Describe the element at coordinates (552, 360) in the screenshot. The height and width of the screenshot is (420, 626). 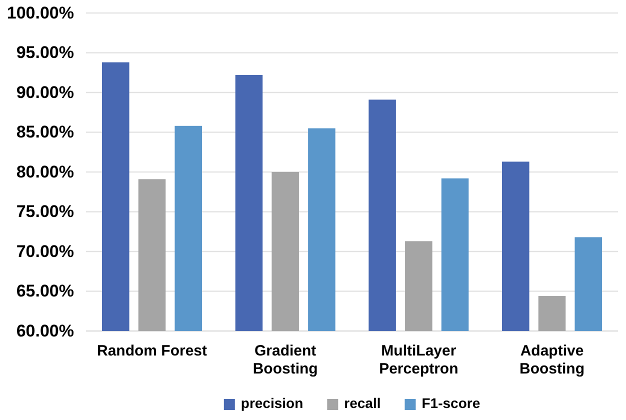
I see `x-tick-label: Adaptive Boosting` at that location.